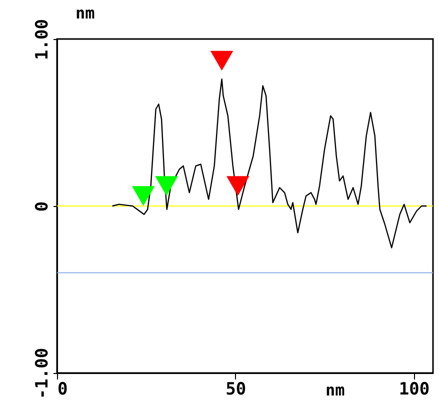  Describe the element at coordinates (236, 390) in the screenshot. I see `x-tick-label: 50` at that location.